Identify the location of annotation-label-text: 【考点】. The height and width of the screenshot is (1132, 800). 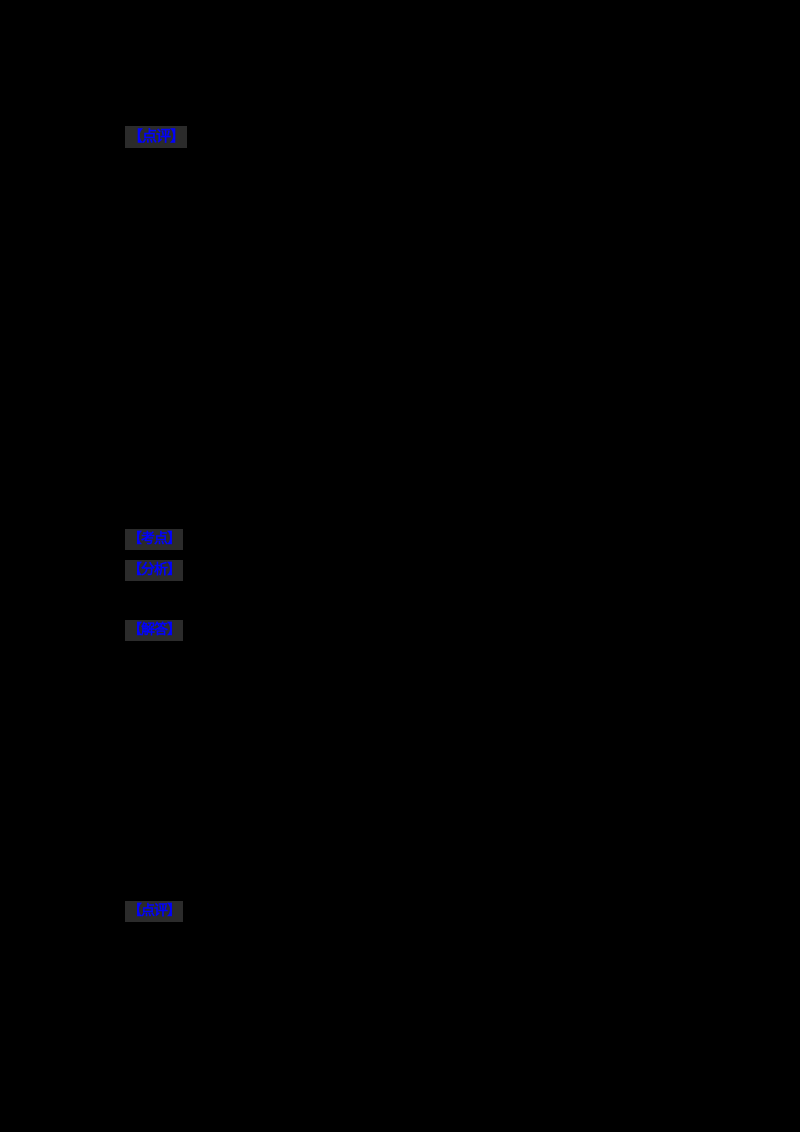
(154, 539).